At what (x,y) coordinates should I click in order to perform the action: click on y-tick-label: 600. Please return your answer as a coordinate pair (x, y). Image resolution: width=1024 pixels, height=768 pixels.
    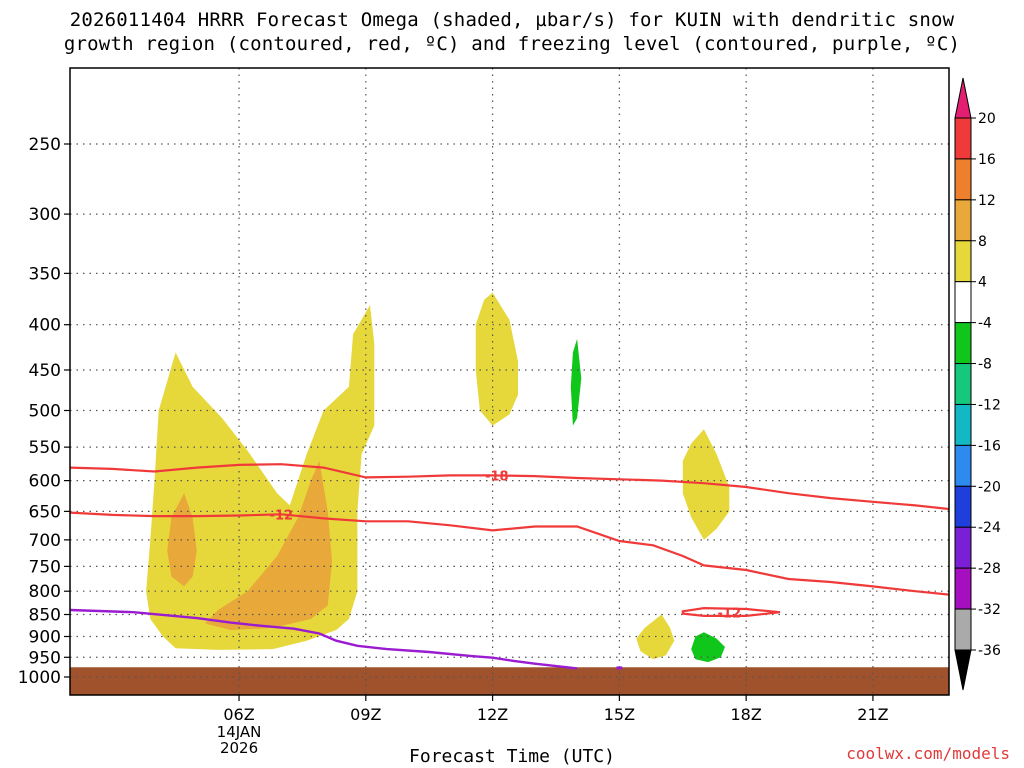
    Looking at the image, I should click on (45, 482).